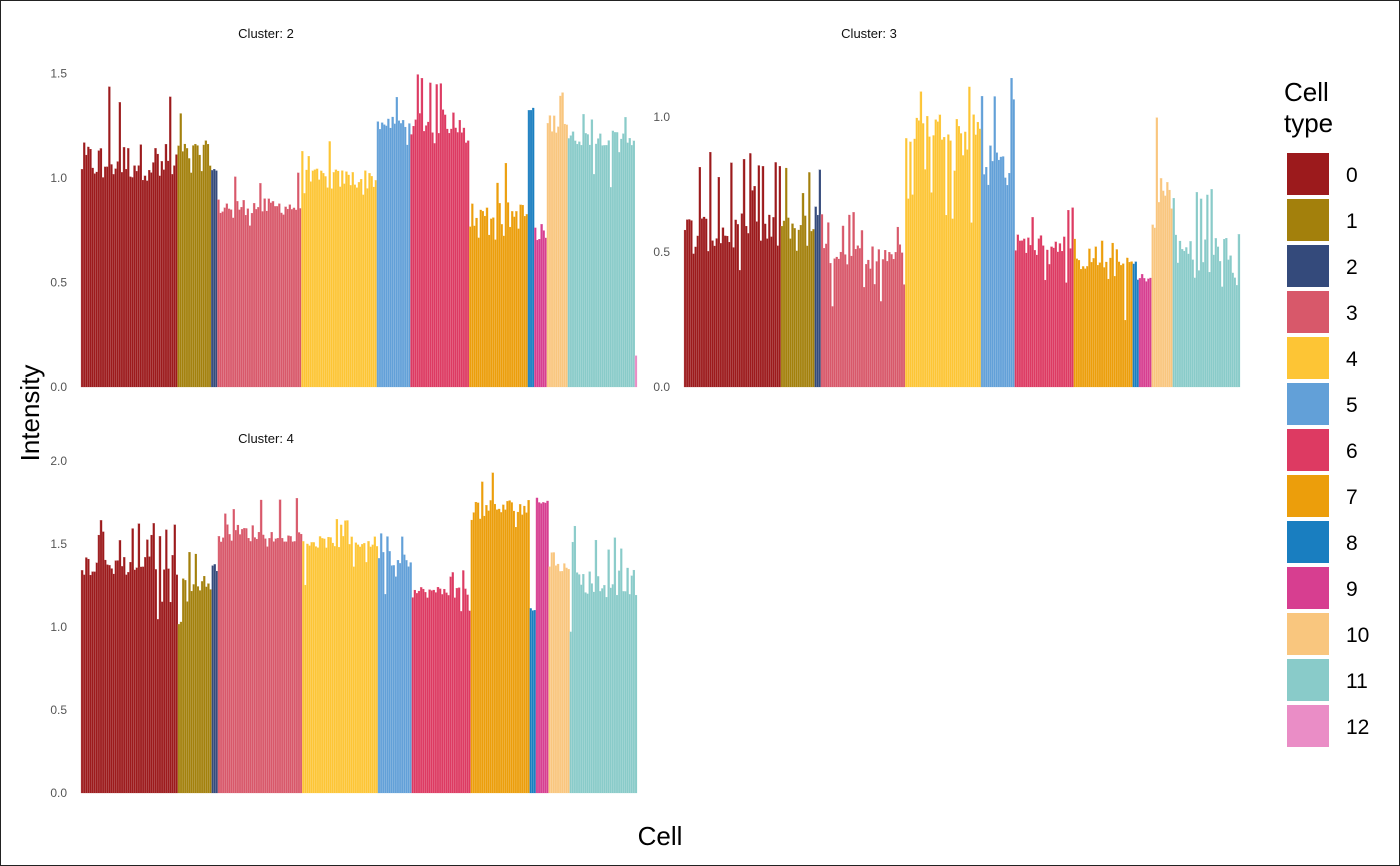  What do you see at coordinates (1357, 681) in the screenshot?
I see `legend-label-11: 11` at bounding box center [1357, 681].